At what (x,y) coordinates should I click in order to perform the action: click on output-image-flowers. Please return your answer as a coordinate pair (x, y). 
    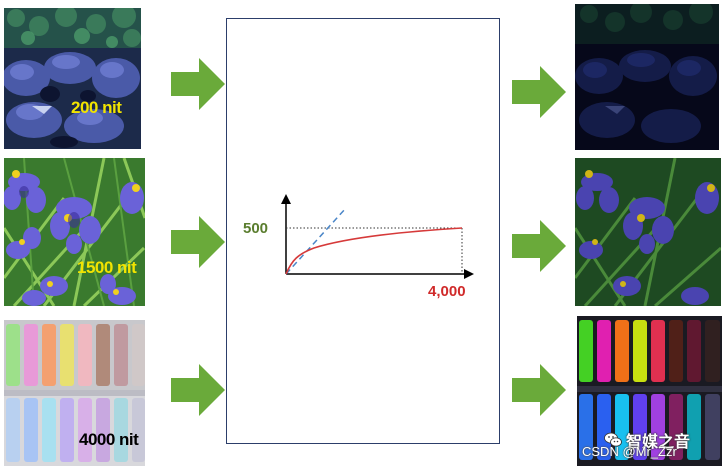
    Looking at the image, I should click on (648, 232).